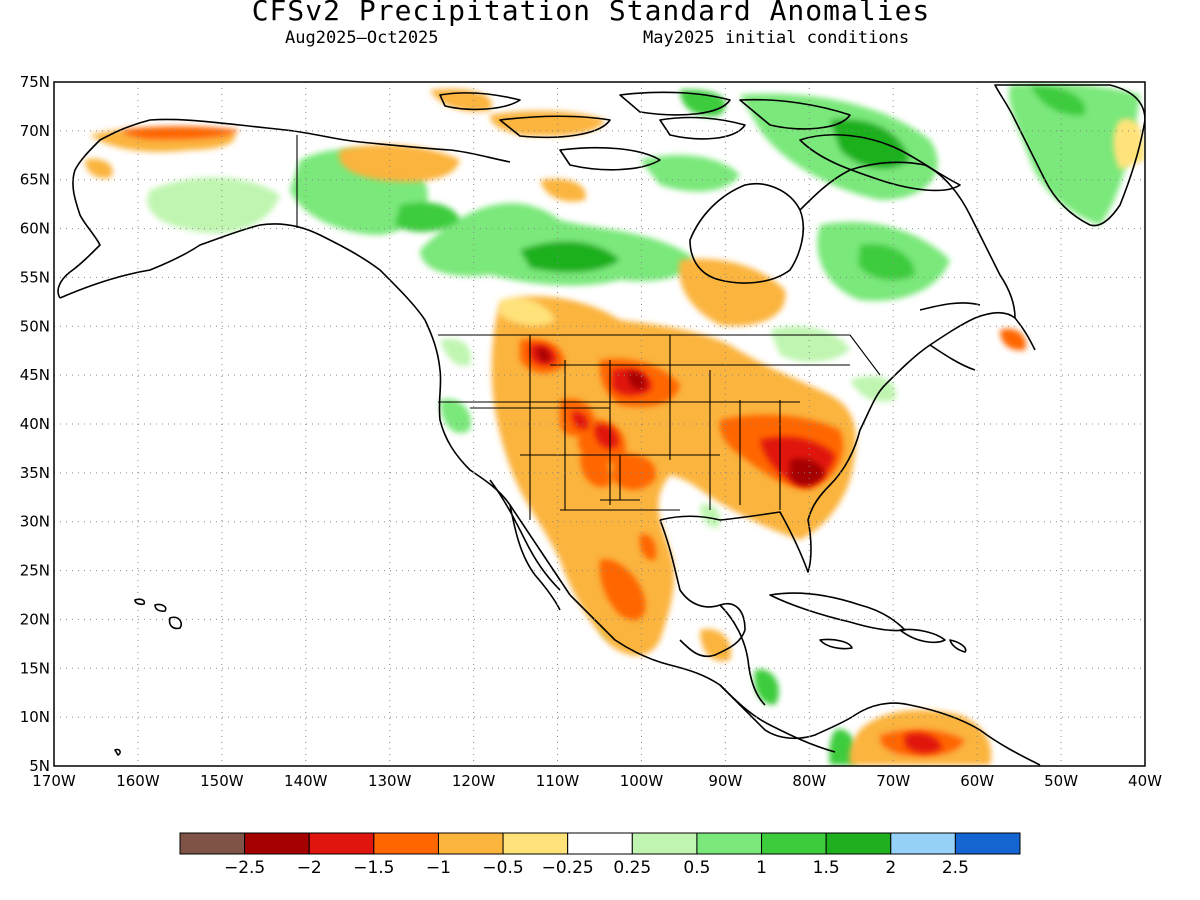  Describe the element at coordinates (35, 82) in the screenshot. I see `latitude-tick-label: 75N` at that location.